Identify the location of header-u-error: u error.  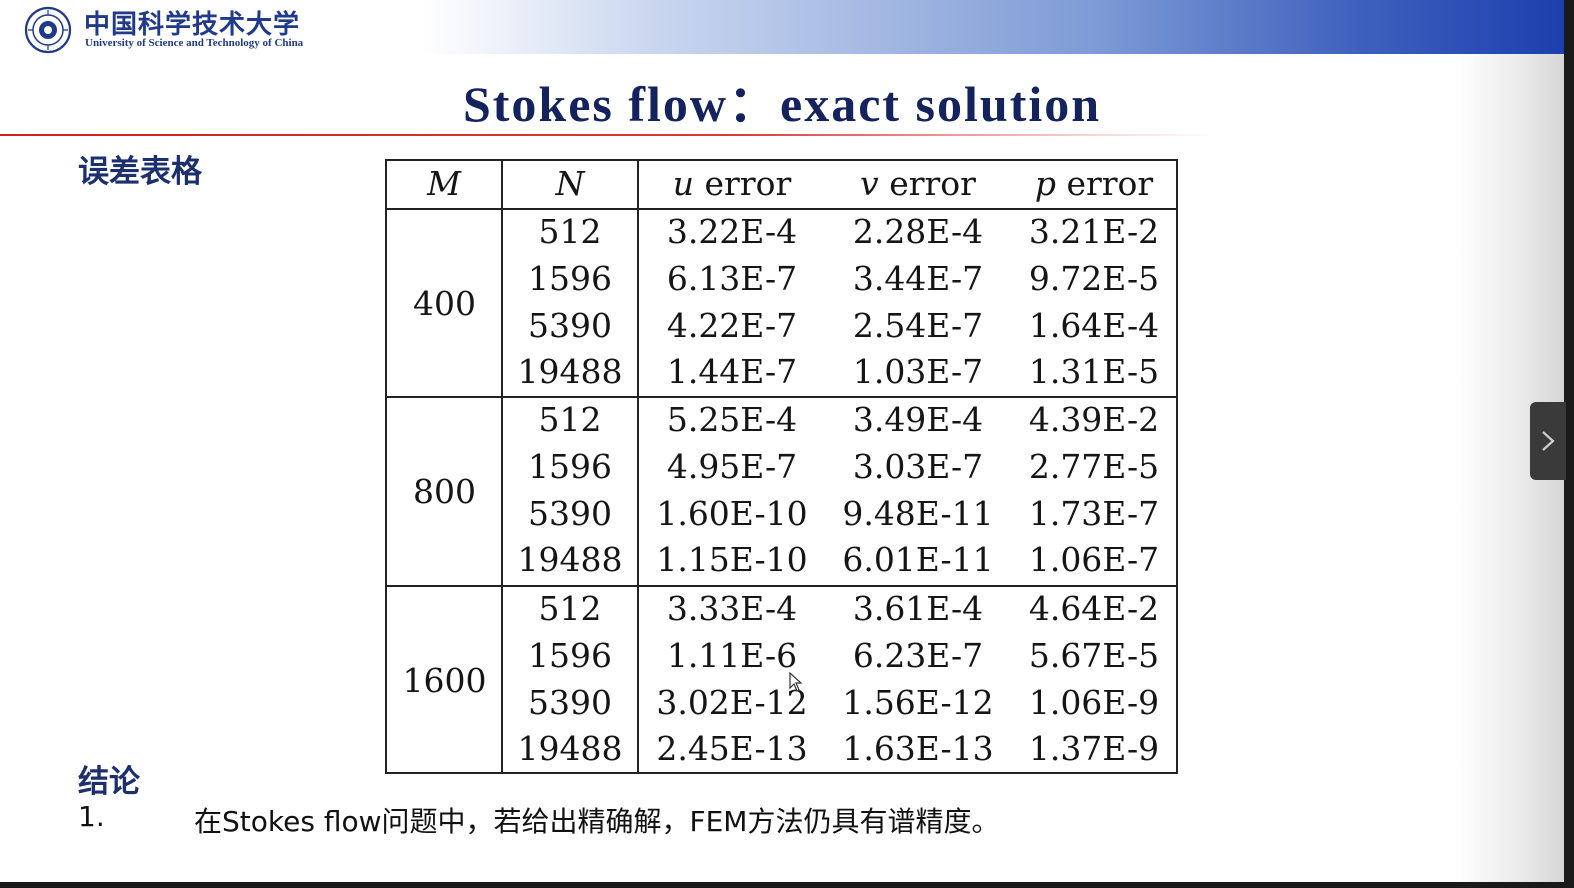
(732, 184).